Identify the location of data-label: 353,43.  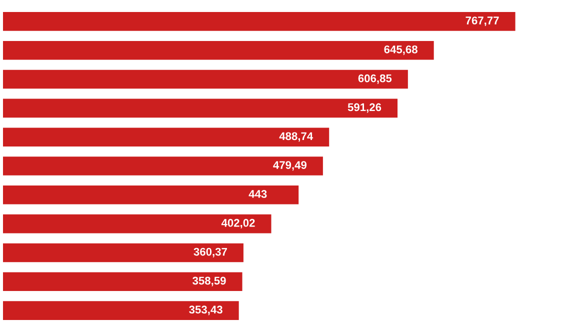
(205, 311).